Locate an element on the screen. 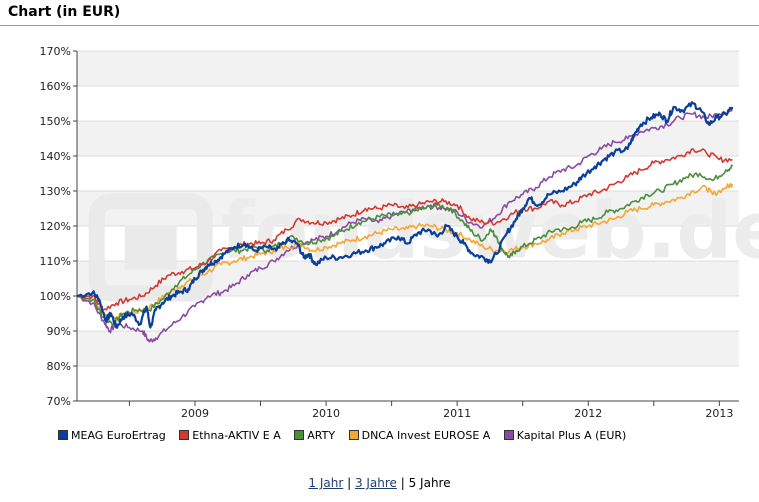  x-tick-label: 2010 is located at coordinates (326, 413).